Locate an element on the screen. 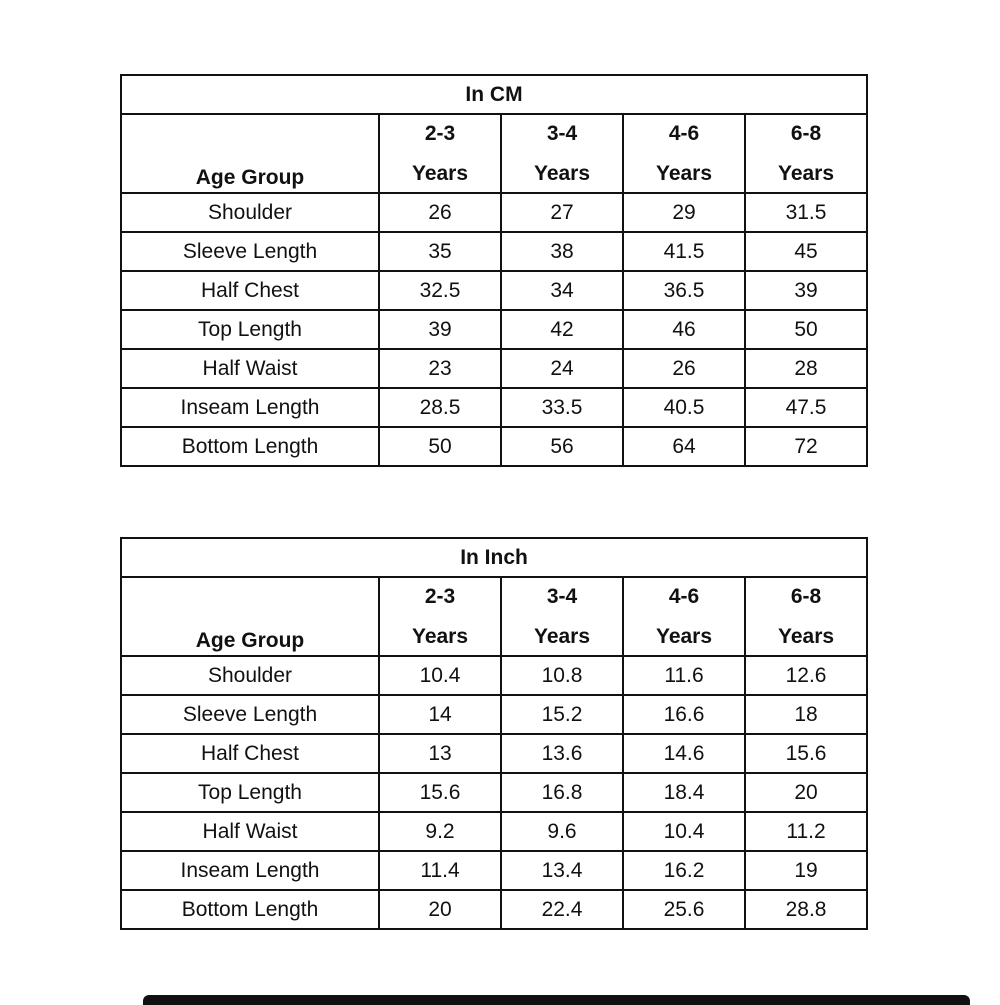  measurement-cell: 18.4 is located at coordinates (684, 792).